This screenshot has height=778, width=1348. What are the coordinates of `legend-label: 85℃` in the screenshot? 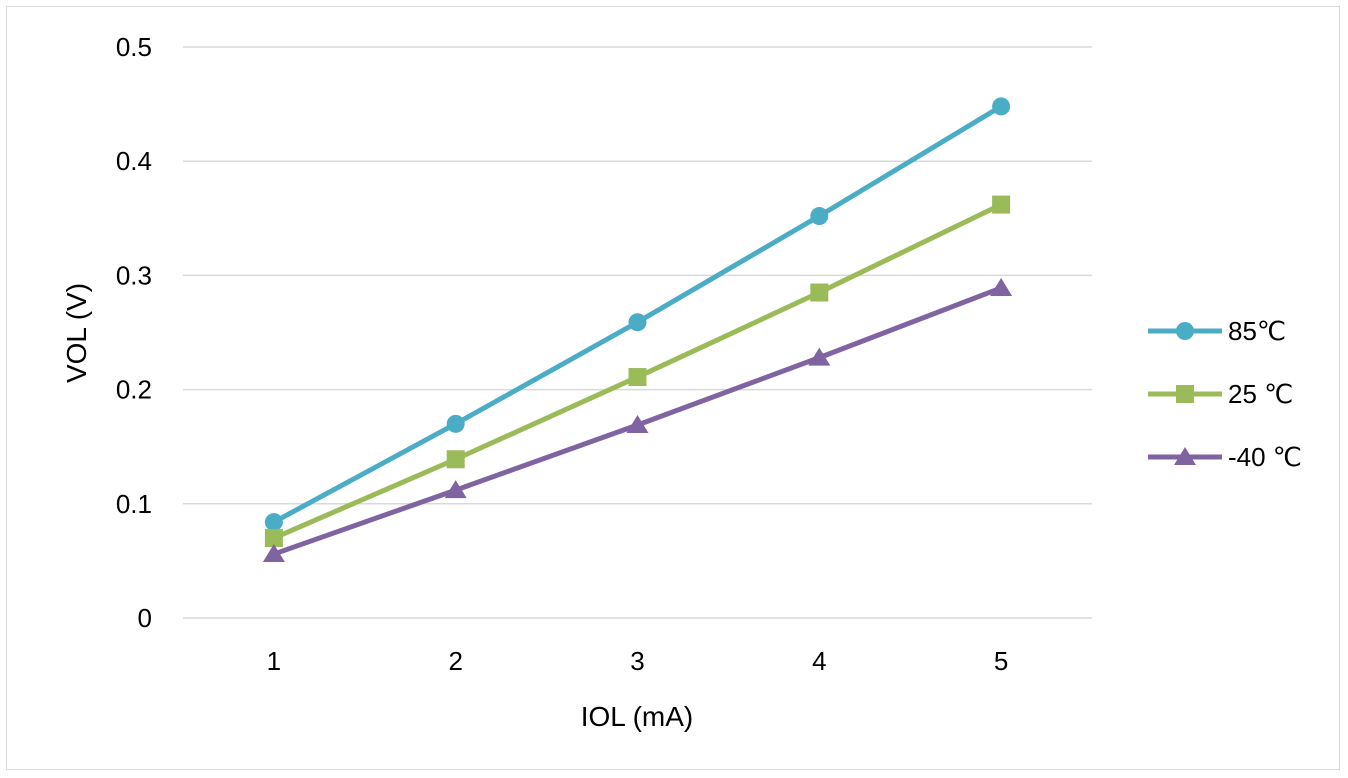 It's located at (1257, 331).